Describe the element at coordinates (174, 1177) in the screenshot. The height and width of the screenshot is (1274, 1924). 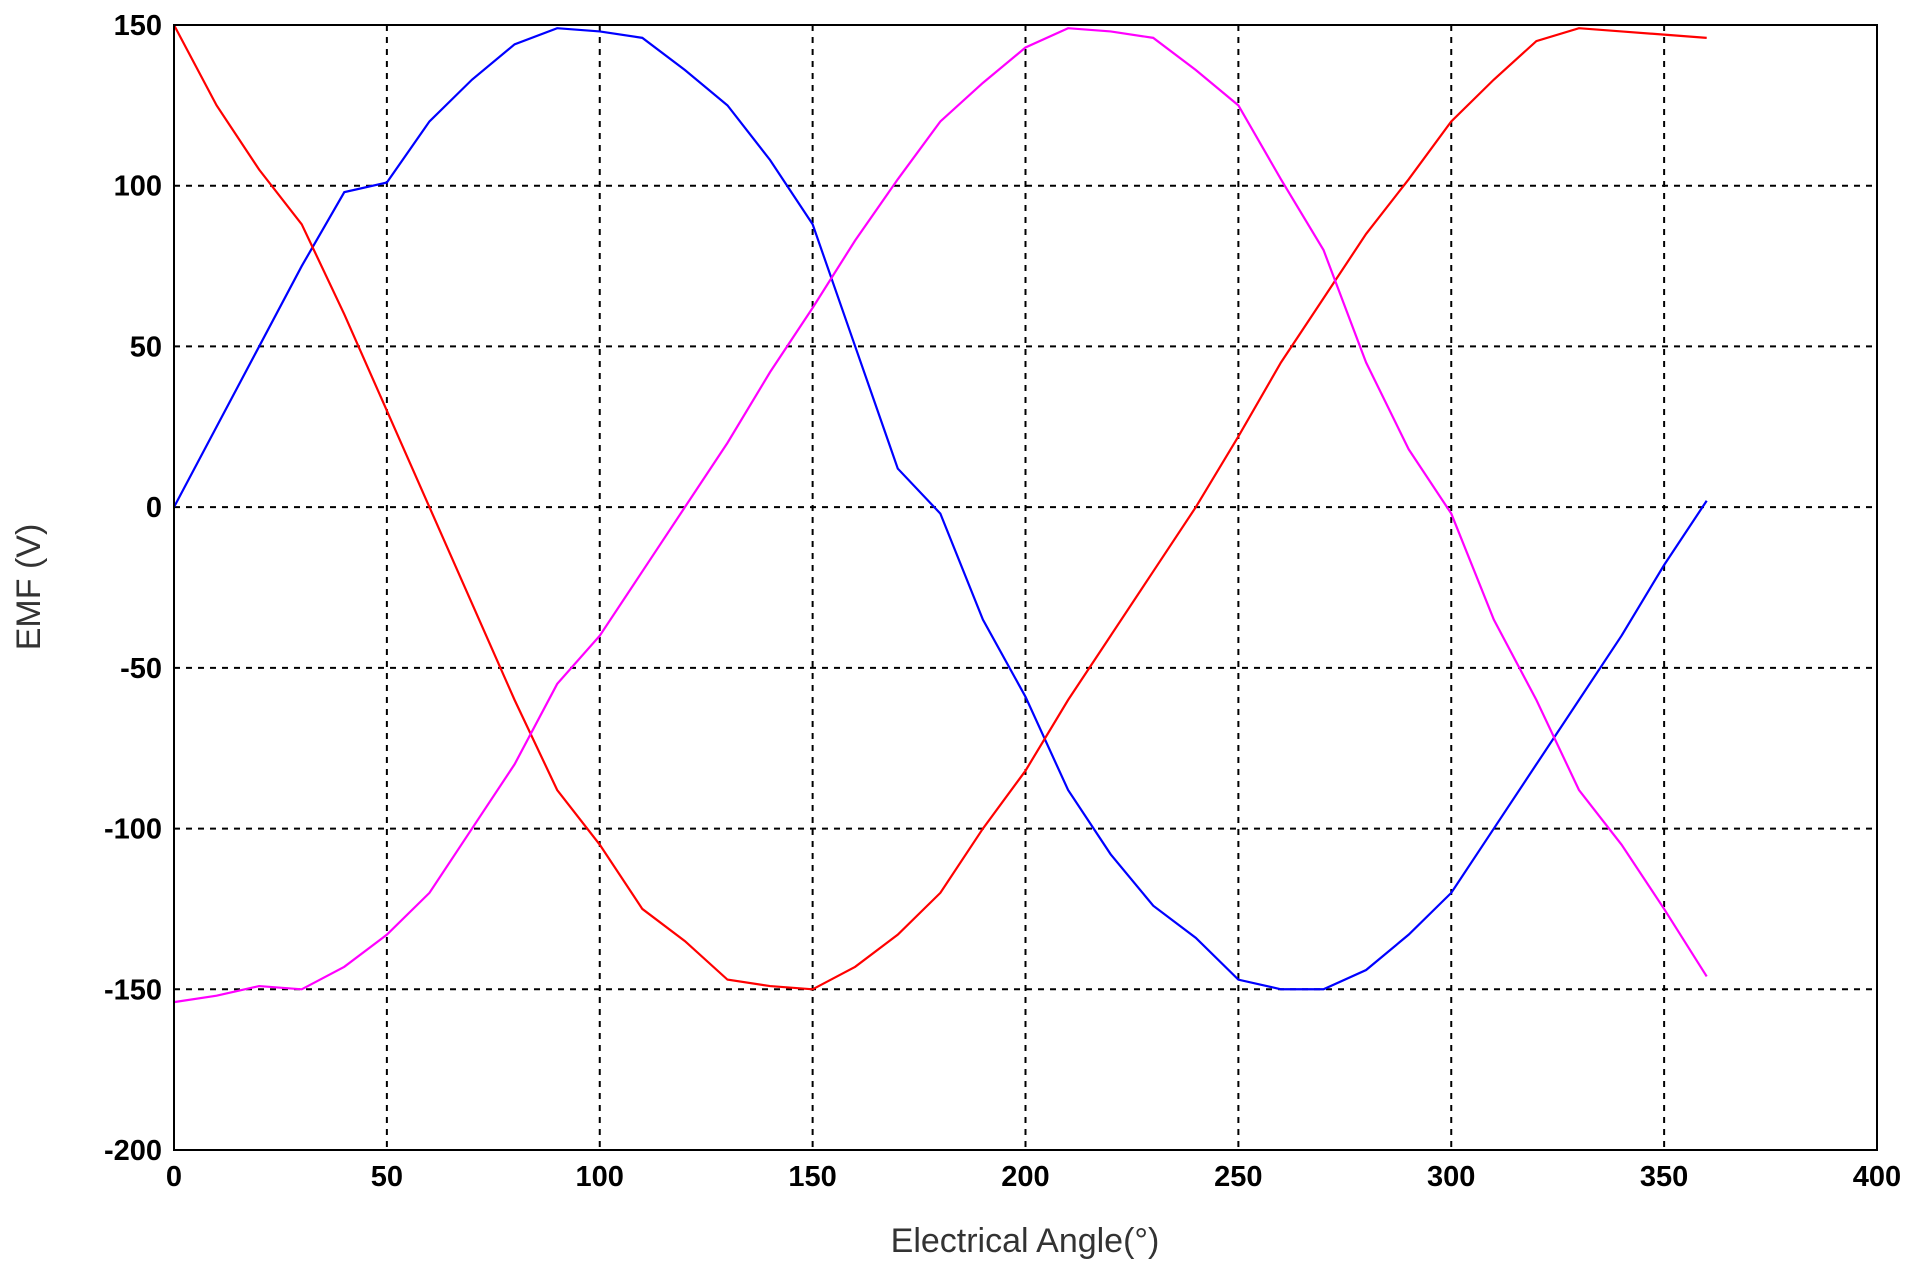
I see `x-tick-label: 0` at that location.